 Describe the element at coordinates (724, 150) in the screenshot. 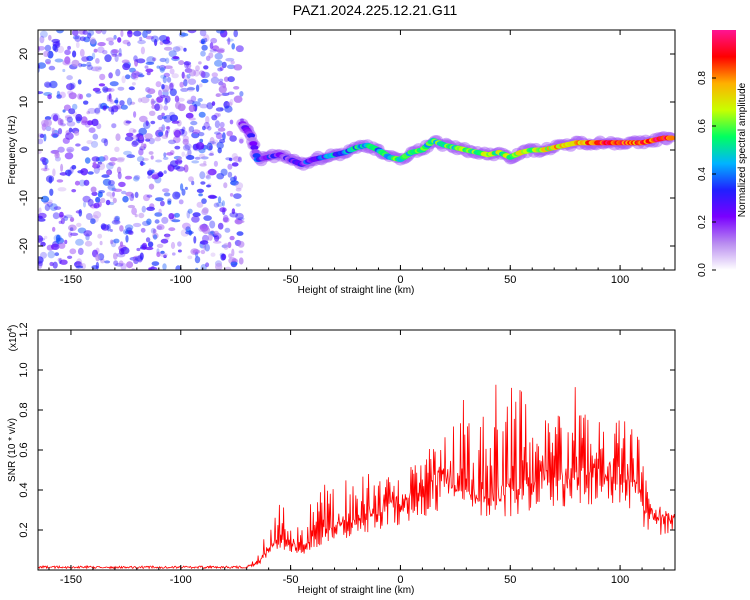

I see `colorbar-gradient` at that location.